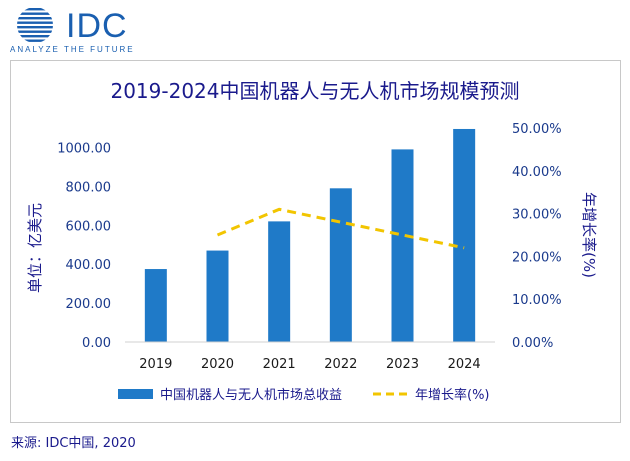 The image size is (630, 461). Describe the element at coordinates (155, 364) in the screenshot. I see `x-tick-label: 2019` at that location.